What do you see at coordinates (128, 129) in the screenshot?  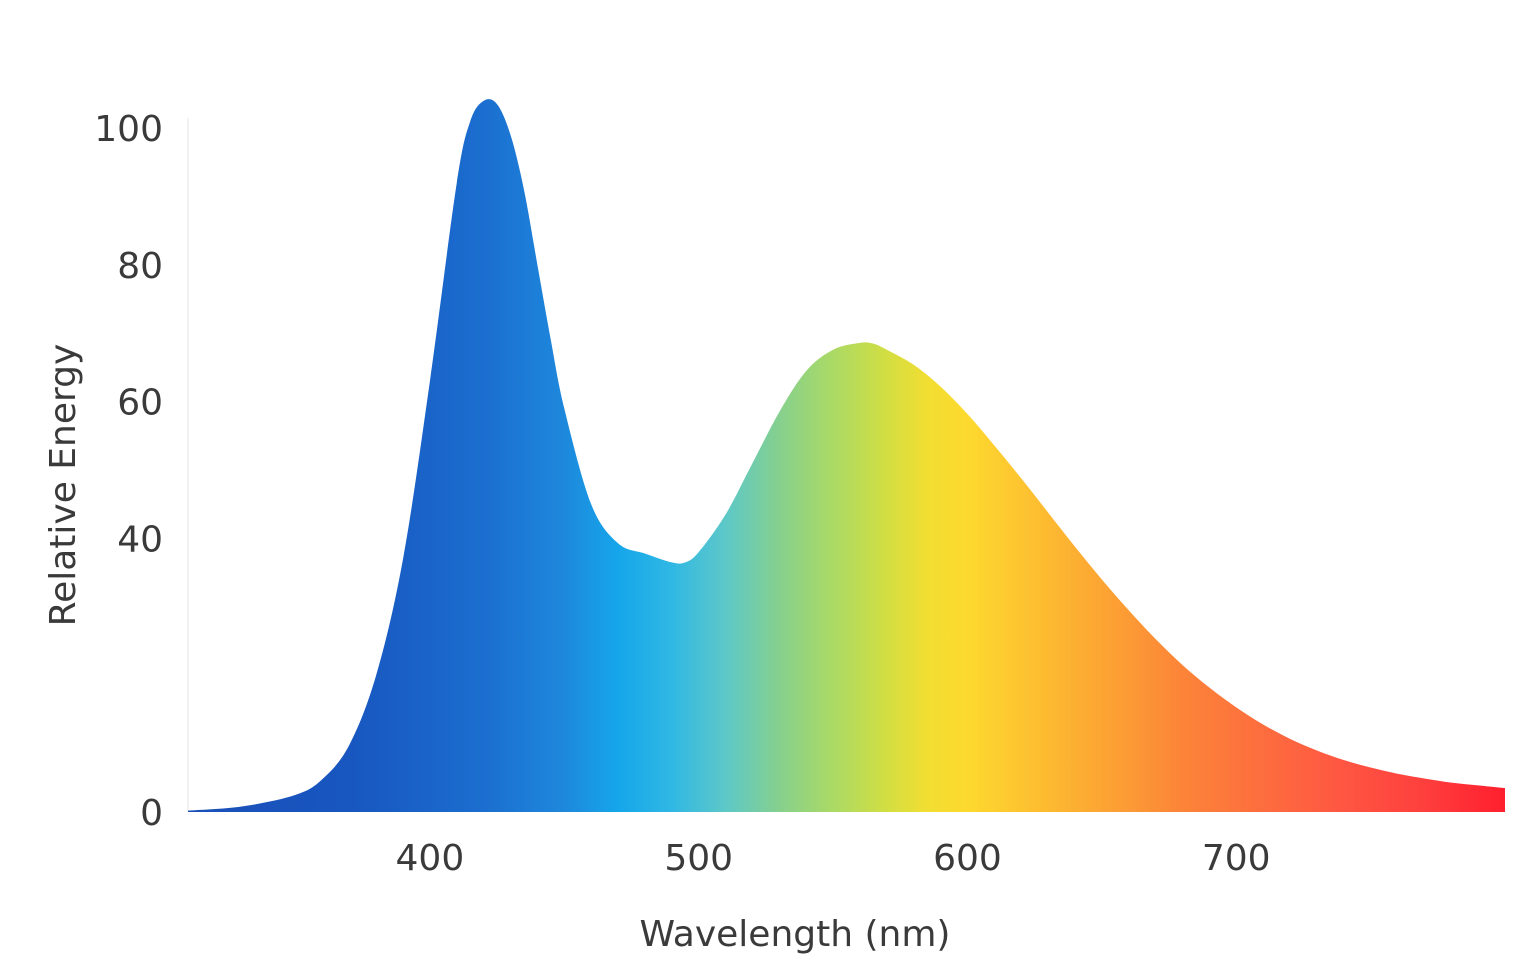 I see `y-tick-label-100: 100` at bounding box center [128, 129].